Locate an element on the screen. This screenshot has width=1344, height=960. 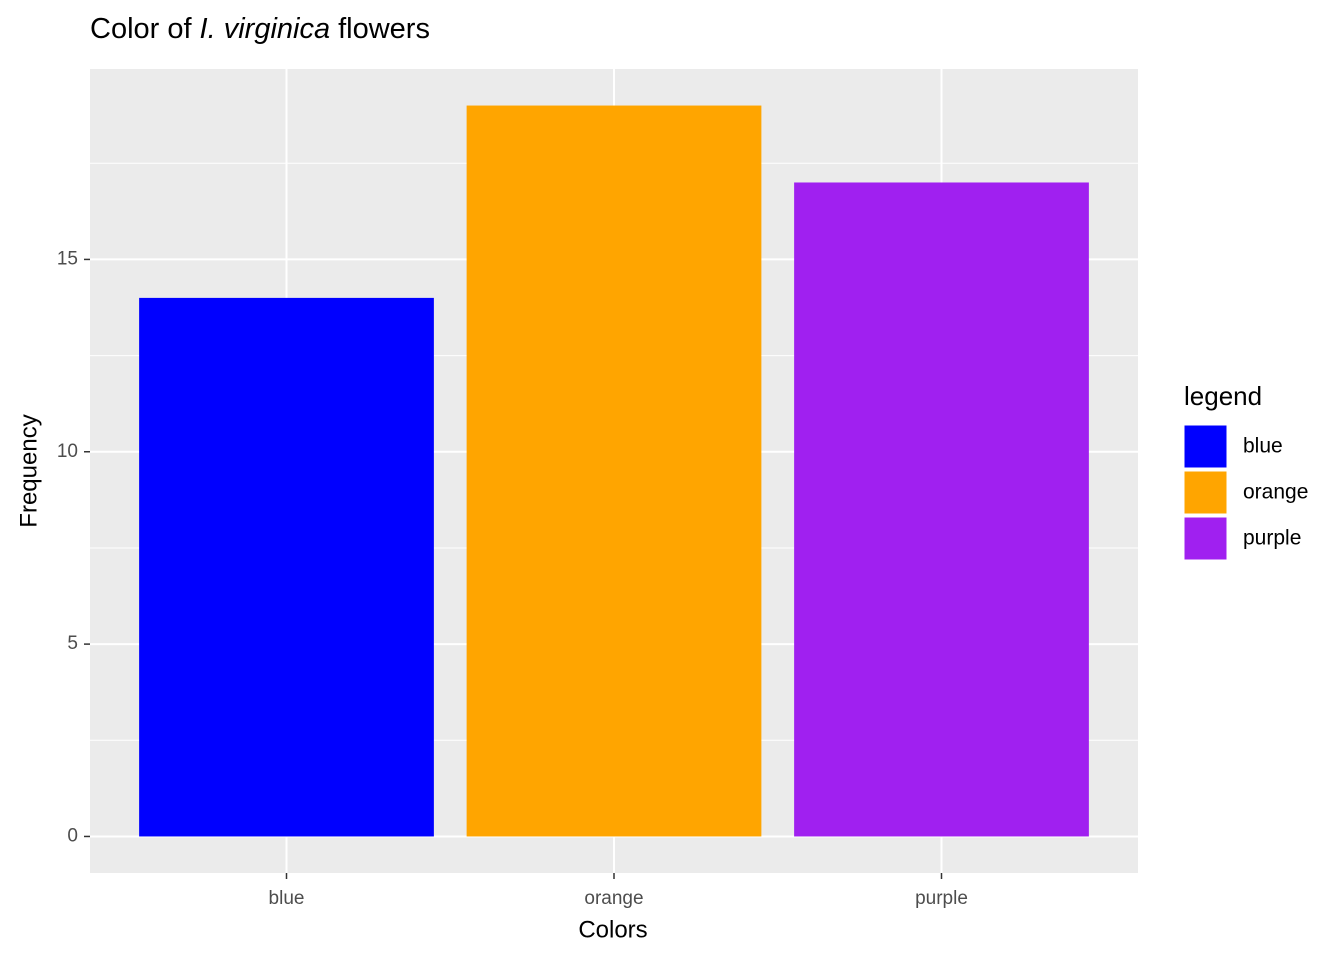
legend-label: purple is located at coordinates (1272, 538).